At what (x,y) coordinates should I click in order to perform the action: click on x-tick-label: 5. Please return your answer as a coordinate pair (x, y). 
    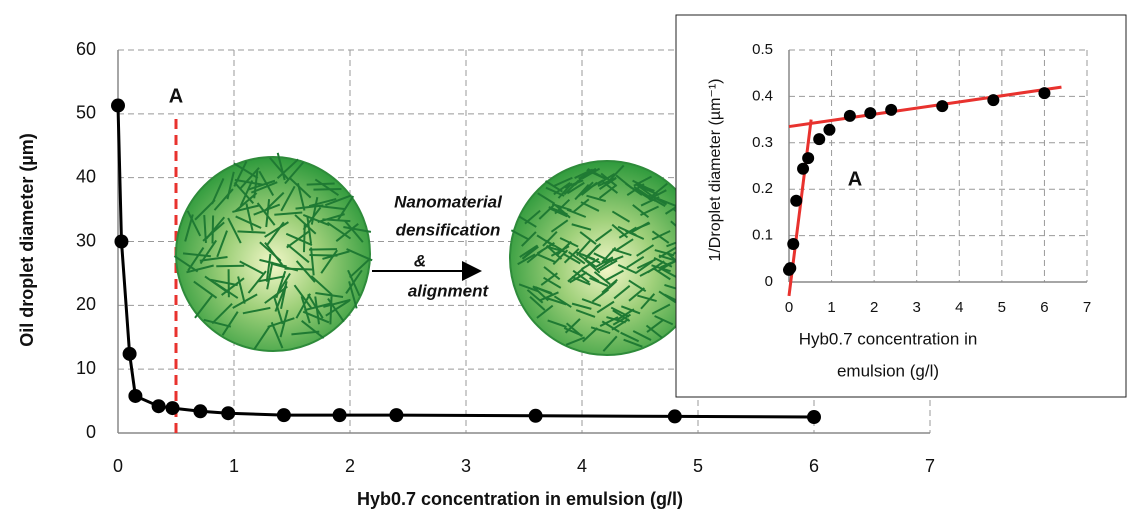
    Looking at the image, I should click on (698, 466).